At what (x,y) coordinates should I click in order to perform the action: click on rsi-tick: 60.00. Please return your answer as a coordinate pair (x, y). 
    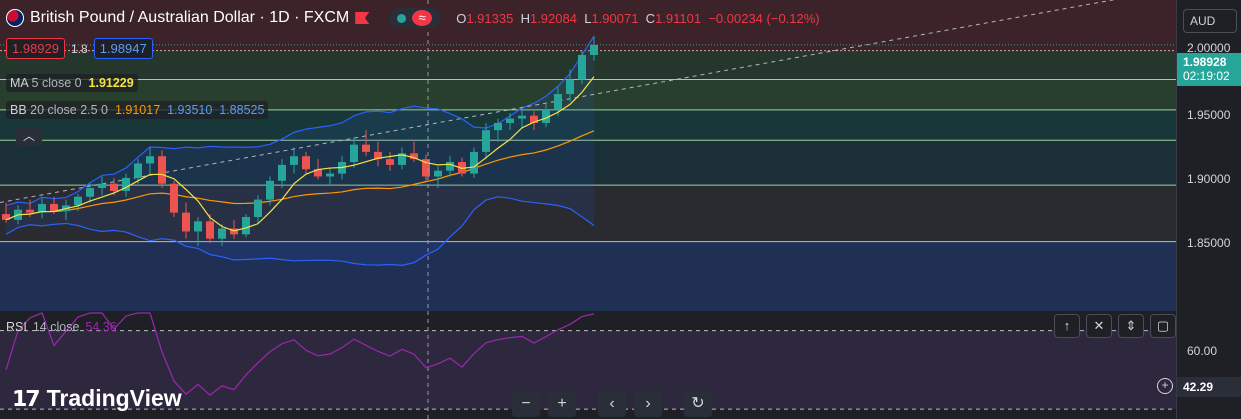
    Looking at the image, I should click on (1202, 351).